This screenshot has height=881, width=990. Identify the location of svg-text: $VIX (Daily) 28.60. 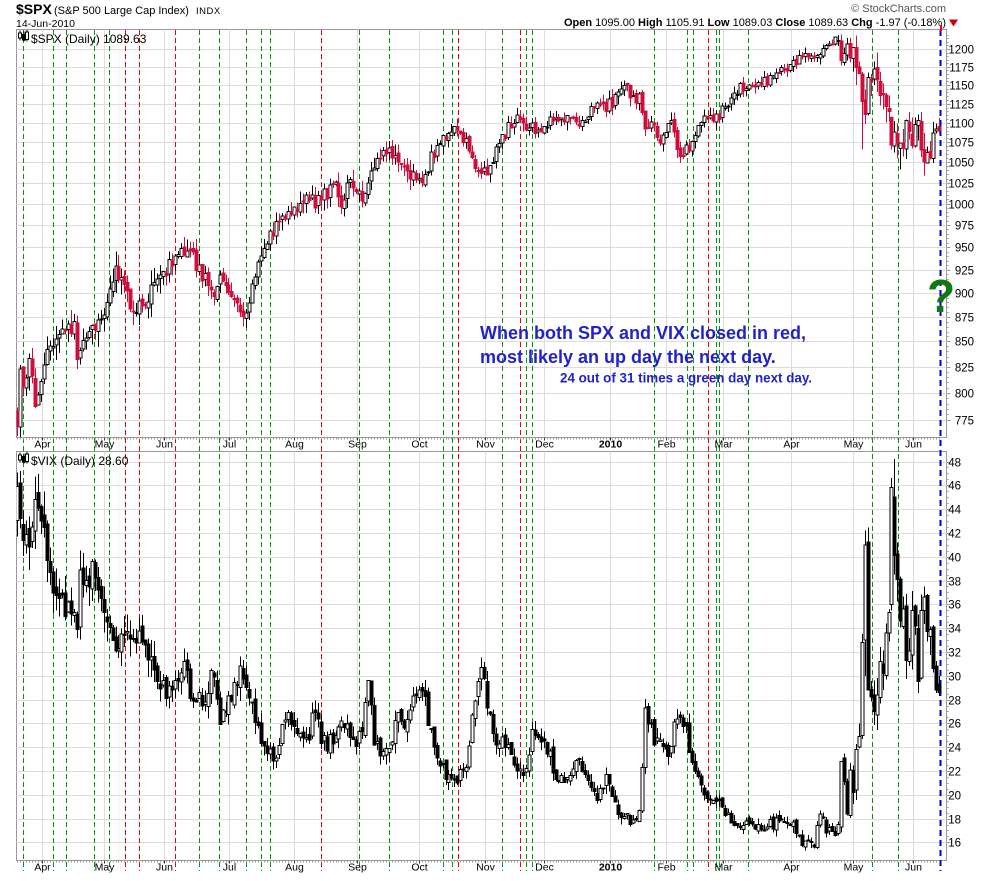
(80, 461).